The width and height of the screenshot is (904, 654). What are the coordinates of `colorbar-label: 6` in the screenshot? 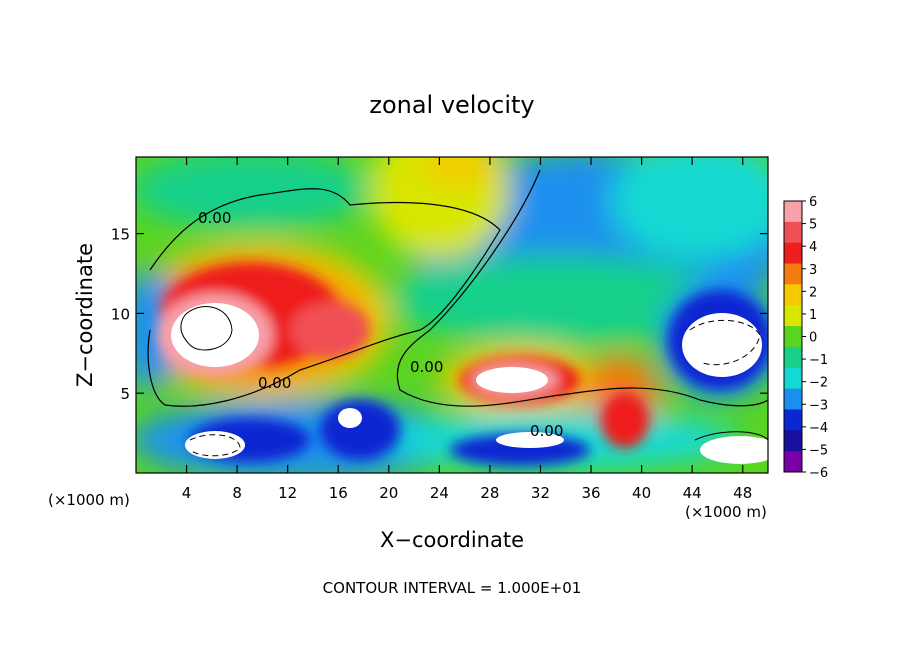 It's located at (813, 202).